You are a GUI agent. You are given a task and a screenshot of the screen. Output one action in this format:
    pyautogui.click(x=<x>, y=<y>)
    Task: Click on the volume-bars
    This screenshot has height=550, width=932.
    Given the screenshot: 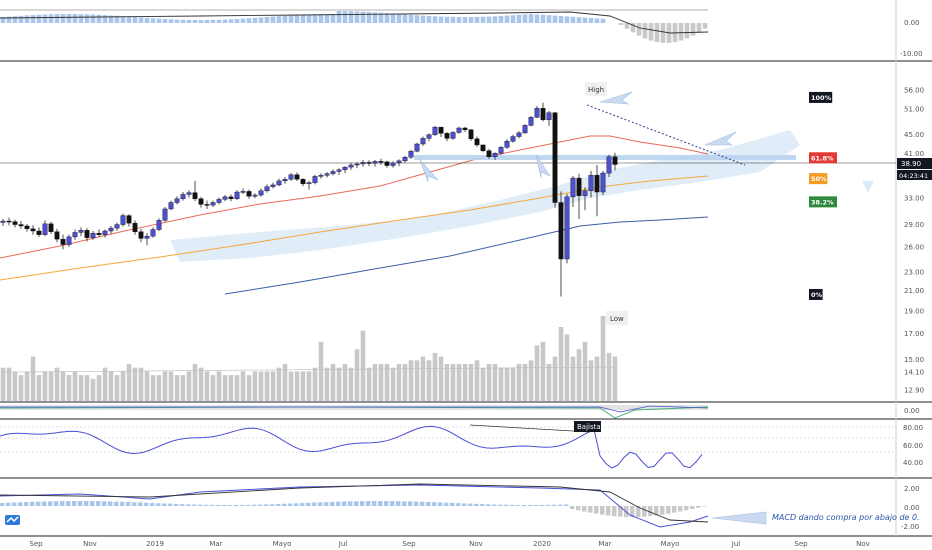 What is the action you would take?
    pyautogui.click(x=309, y=358)
    